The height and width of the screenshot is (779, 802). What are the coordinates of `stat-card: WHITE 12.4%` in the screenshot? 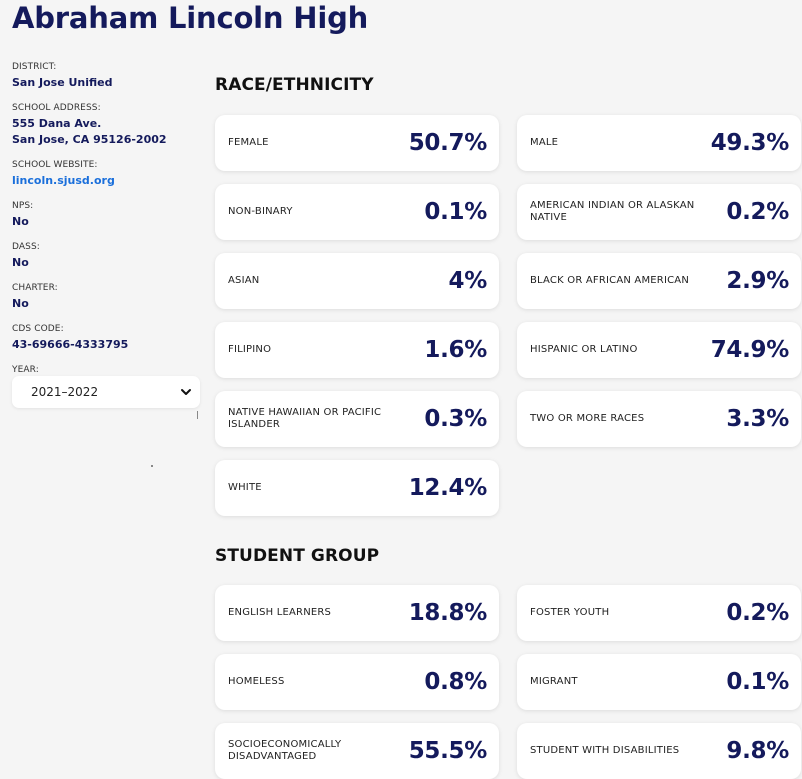 It's located at (357, 488).